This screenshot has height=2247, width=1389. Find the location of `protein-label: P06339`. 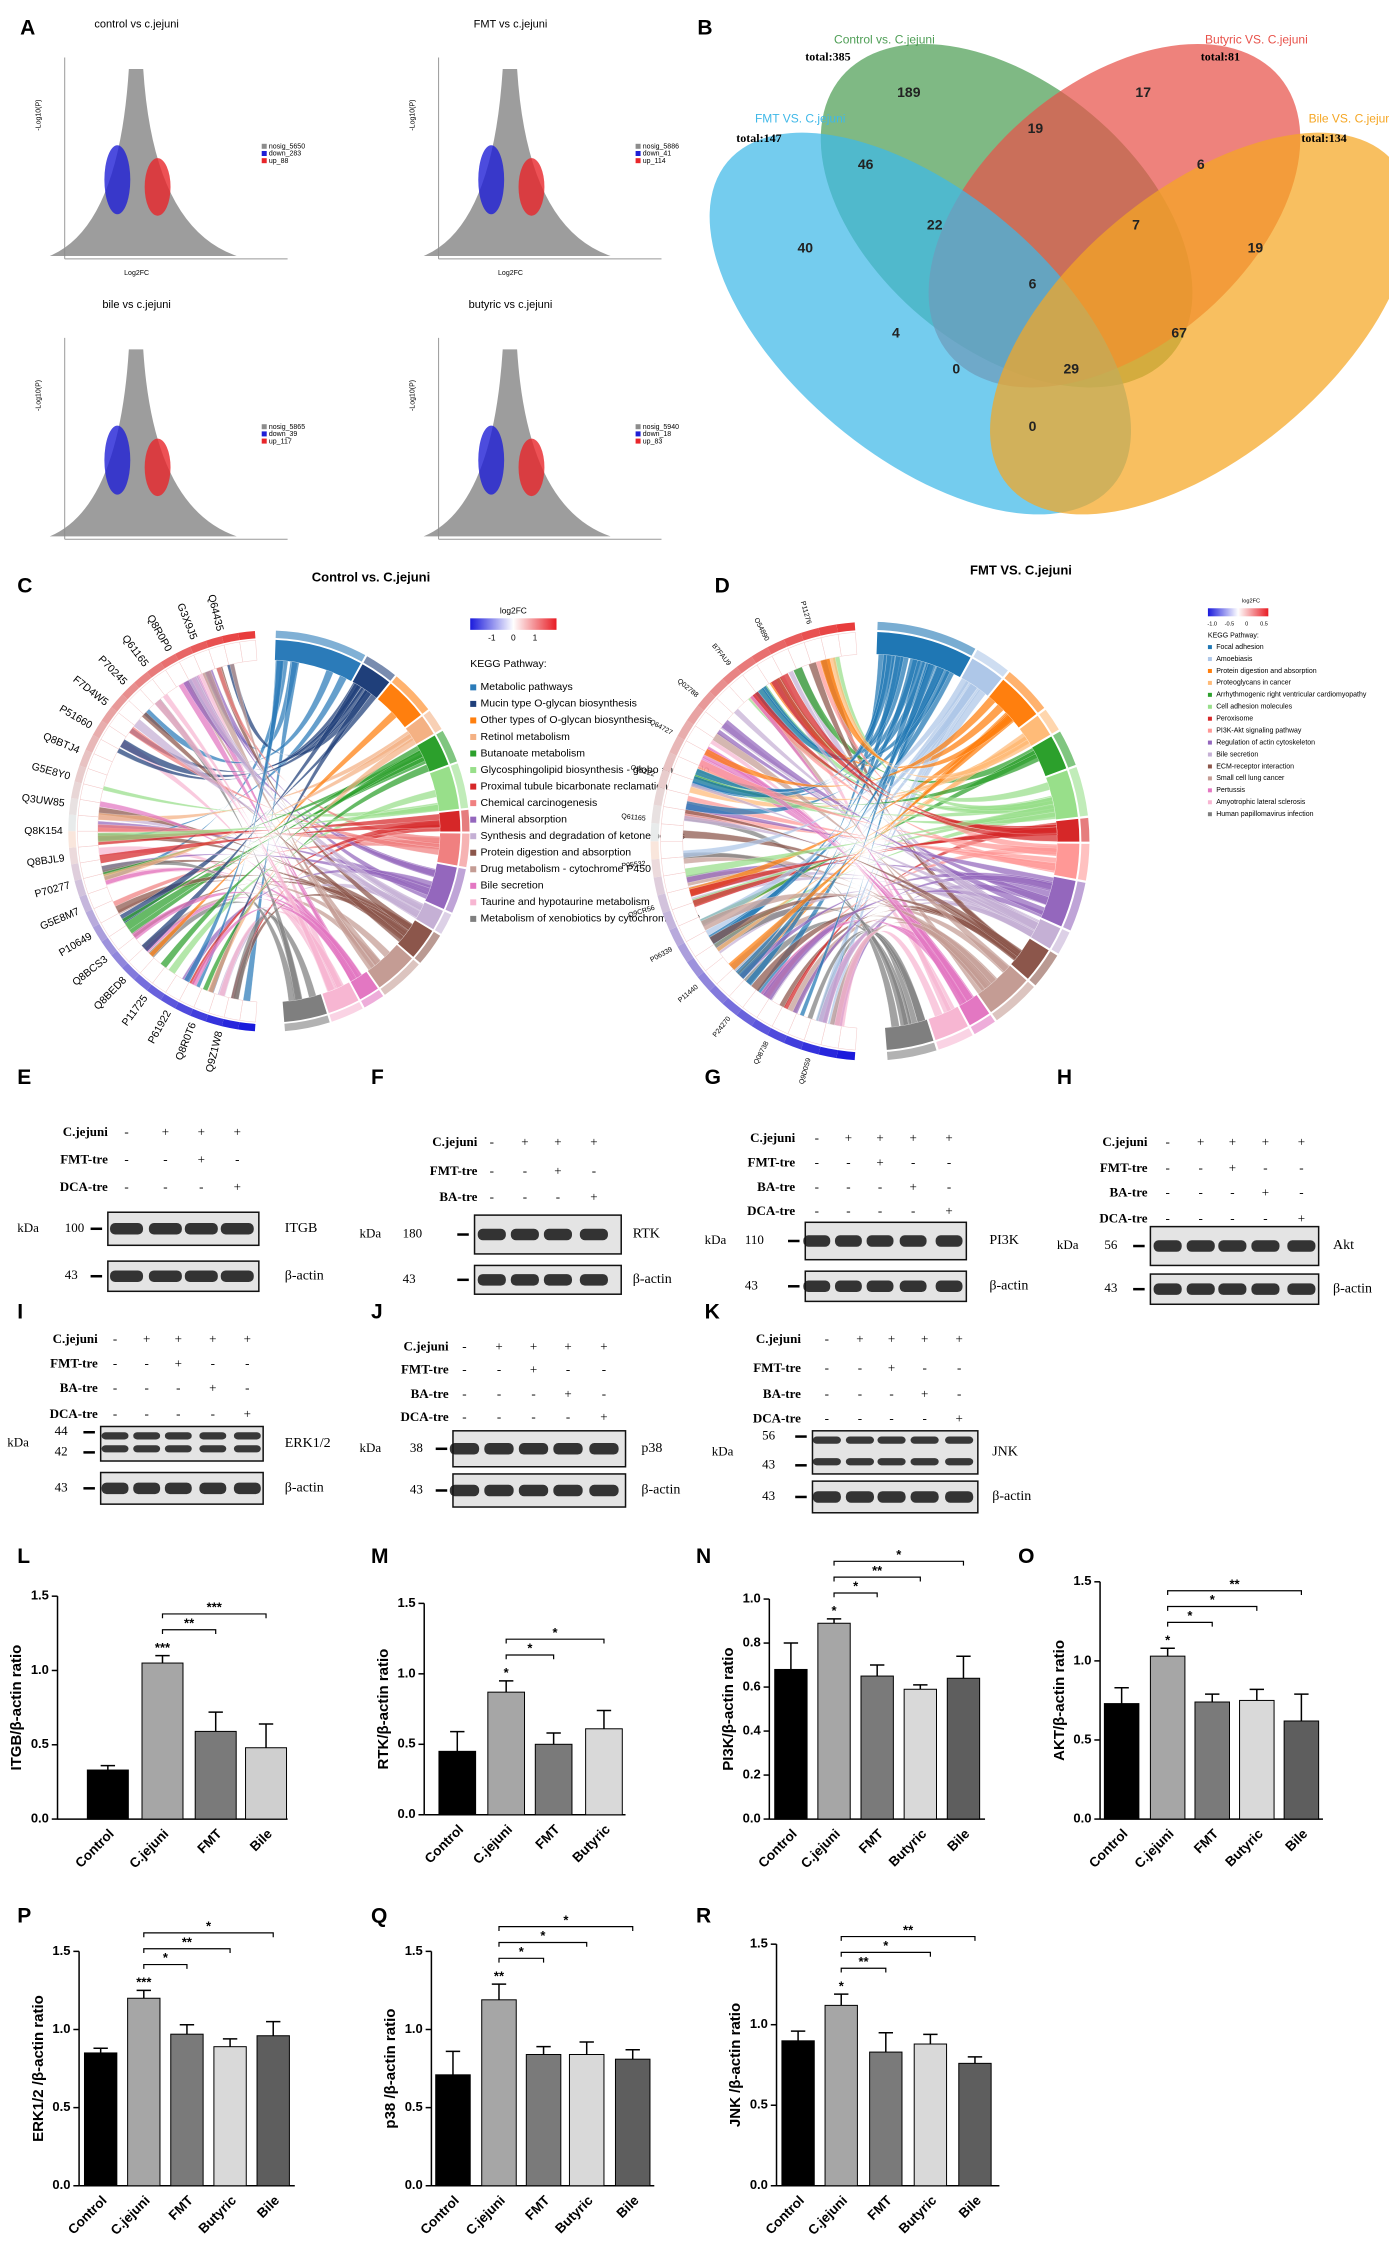

protein-label: P06339 is located at coordinates (661, 955).